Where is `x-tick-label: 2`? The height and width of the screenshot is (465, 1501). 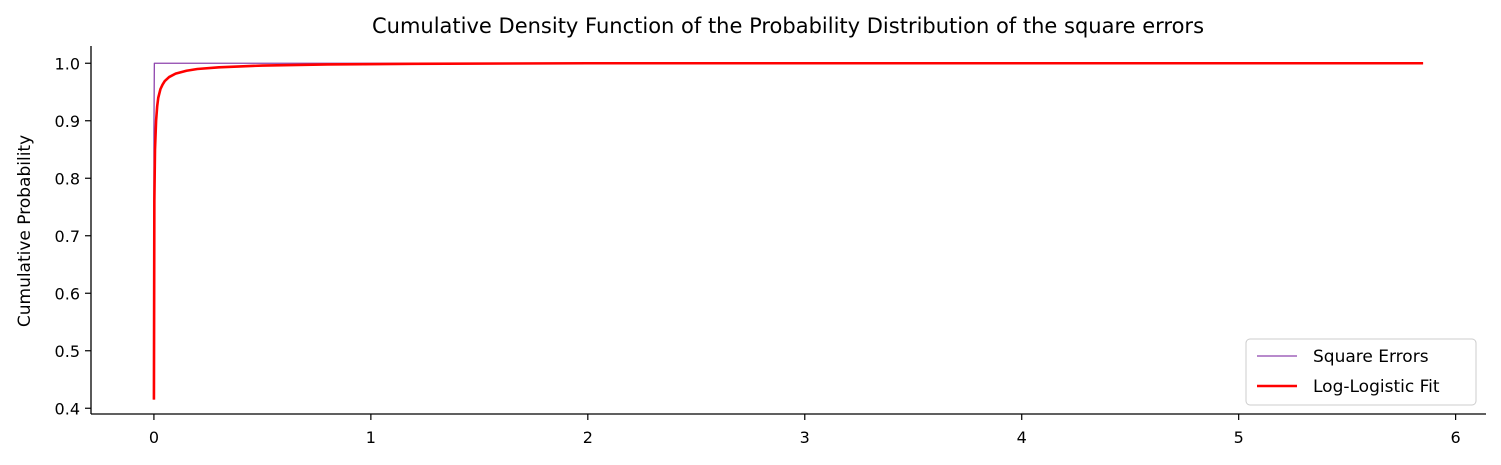 x-tick-label: 2 is located at coordinates (588, 437).